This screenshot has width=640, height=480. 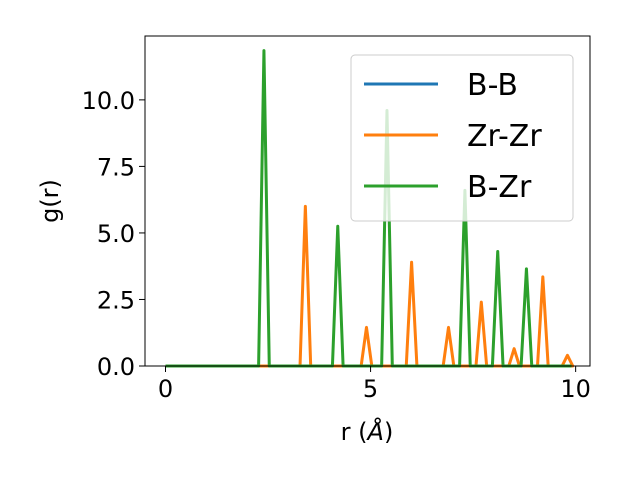 I want to click on y-tick-label: 0.0, so click(x=116, y=367).